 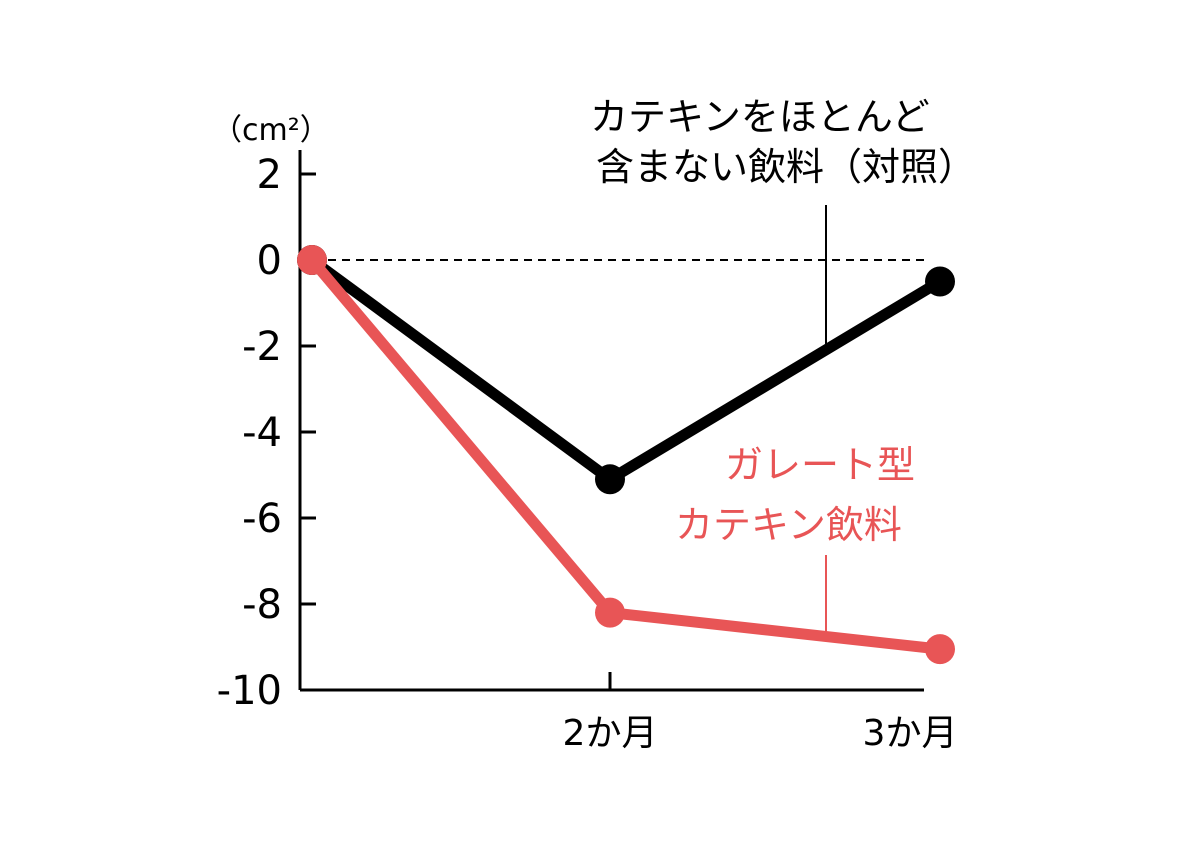 I want to click on y-tick-label: -4, so click(x=262, y=433).